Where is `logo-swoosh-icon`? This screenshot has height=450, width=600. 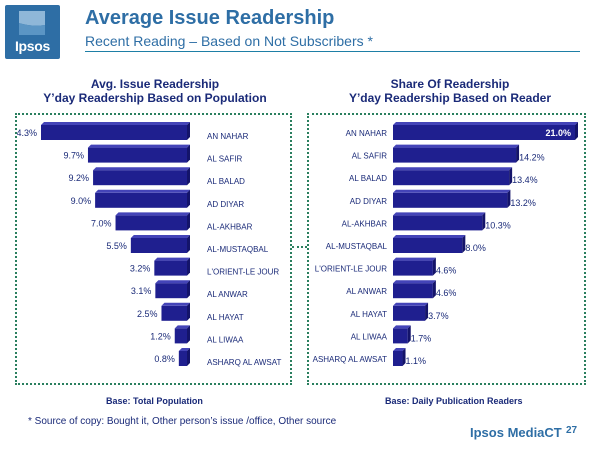
logo-swoosh-icon is located at coordinates (32, 23).